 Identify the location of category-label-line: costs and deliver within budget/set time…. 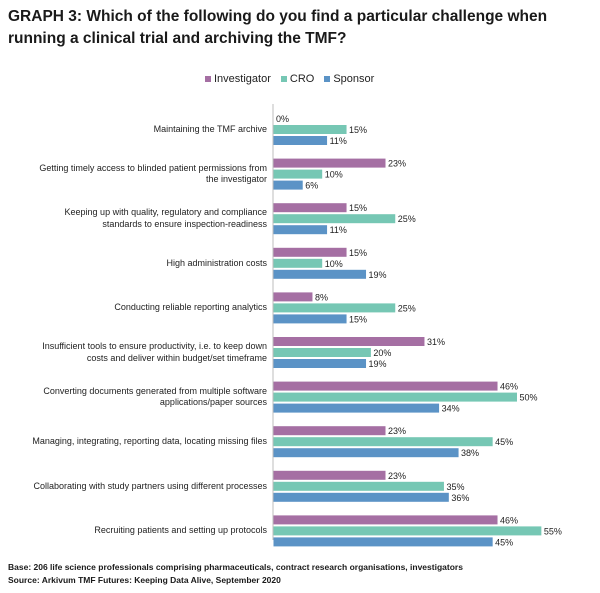
(176, 357).